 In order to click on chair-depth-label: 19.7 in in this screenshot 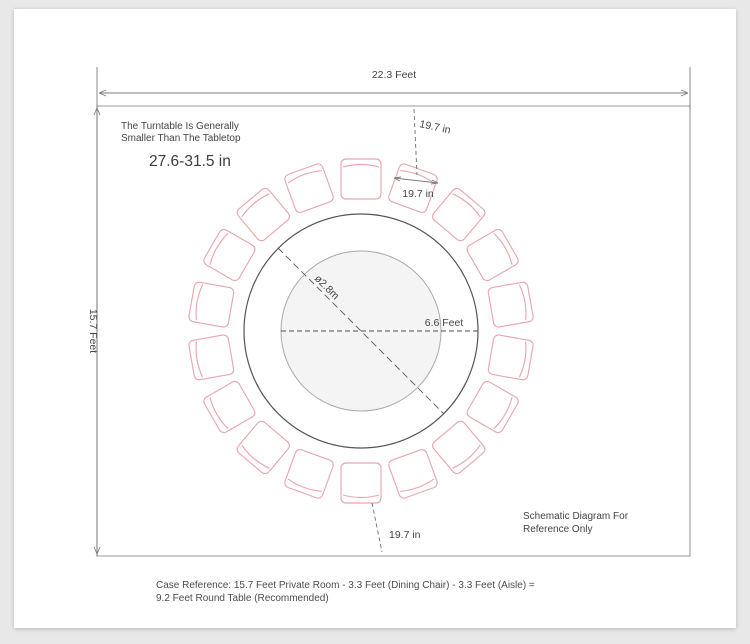, I will do `click(434, 127)`.